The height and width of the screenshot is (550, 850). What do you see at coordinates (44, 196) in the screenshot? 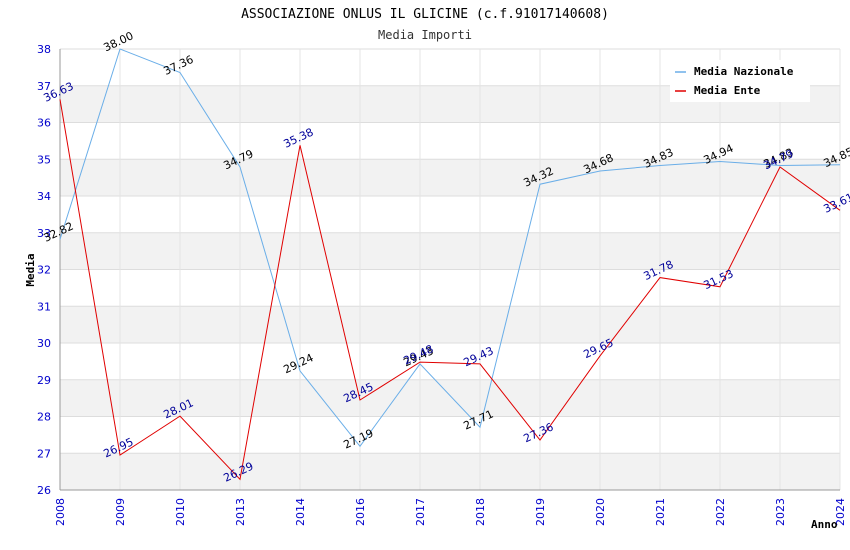
I see `y-tick-label: 34` at bounding box center [44, 196].